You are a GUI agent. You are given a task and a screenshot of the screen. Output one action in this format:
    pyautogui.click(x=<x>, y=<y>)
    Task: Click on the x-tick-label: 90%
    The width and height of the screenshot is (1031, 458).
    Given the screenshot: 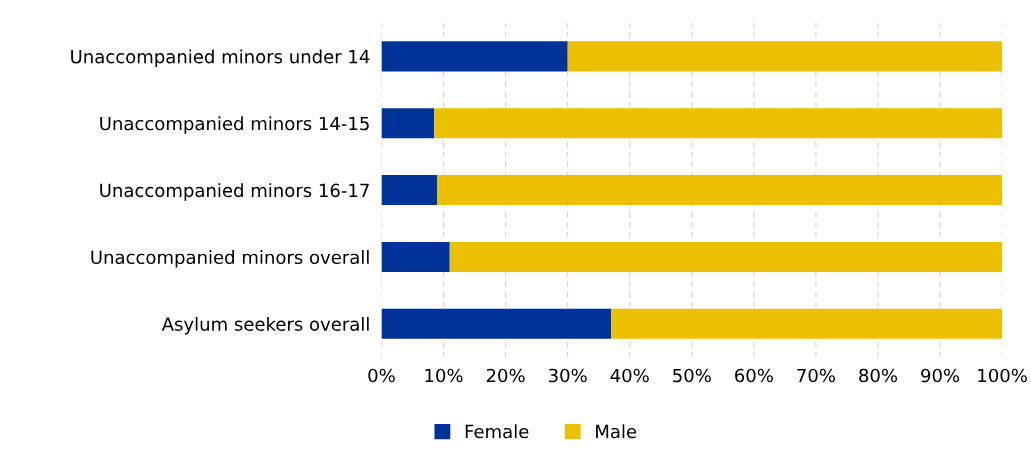 What is the action you would take?
    pyautogui.click(x=940, y=375)
    